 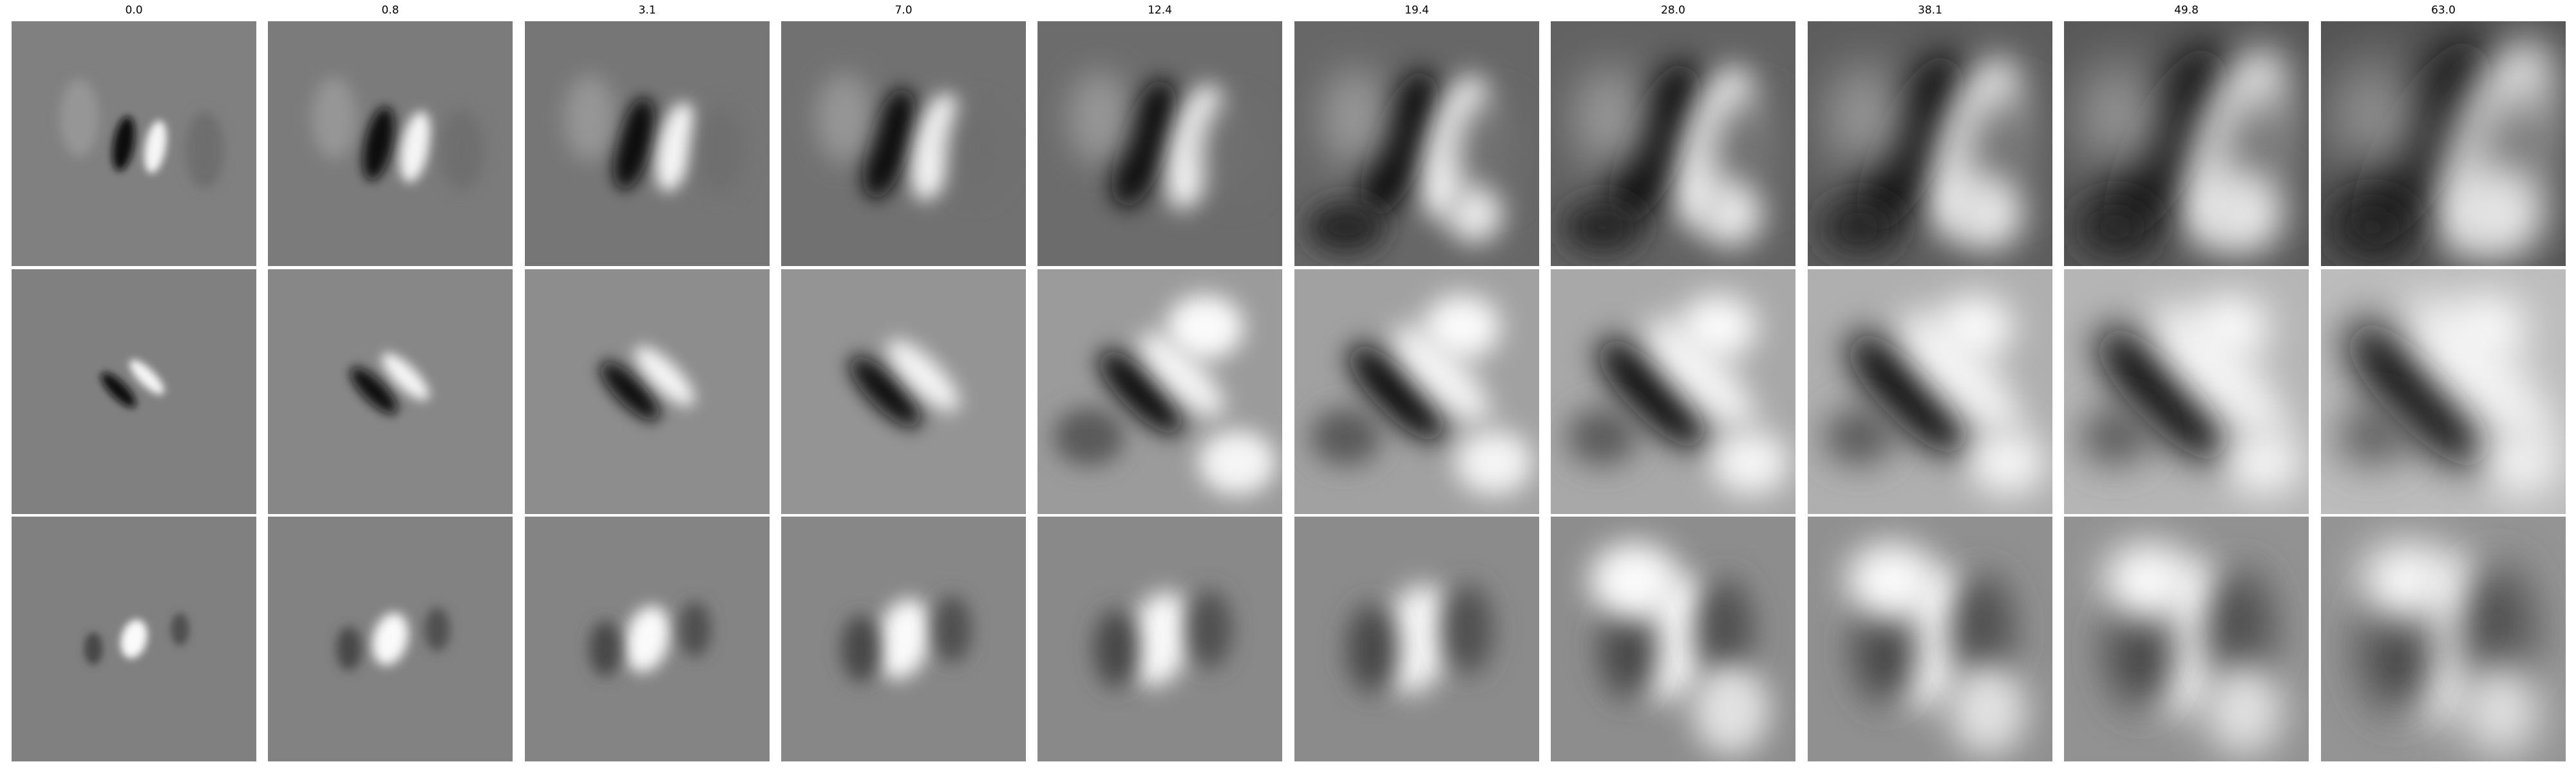 I want to click on column-title: 3.1, so click(x=647, y=10).